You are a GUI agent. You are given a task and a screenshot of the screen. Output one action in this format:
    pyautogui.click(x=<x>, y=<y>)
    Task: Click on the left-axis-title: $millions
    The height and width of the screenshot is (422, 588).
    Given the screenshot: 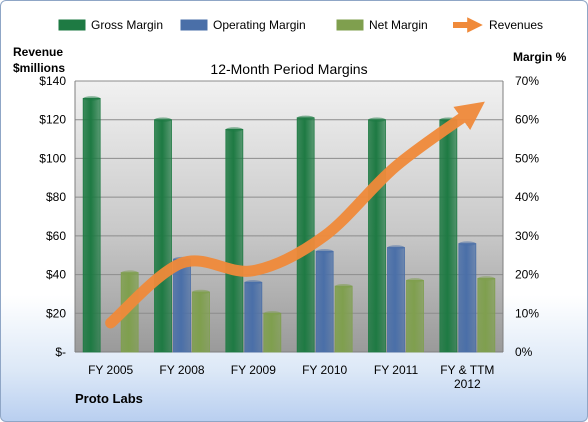 What is the action you would take?
    pyautogui.click(x=39, y=68)
    